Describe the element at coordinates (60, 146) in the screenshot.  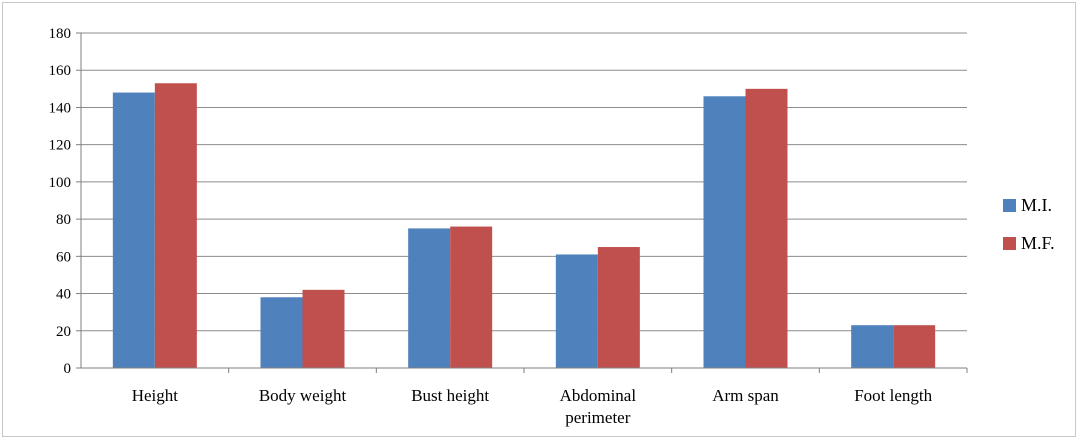
I see `y-tick-label: 120` at that location.